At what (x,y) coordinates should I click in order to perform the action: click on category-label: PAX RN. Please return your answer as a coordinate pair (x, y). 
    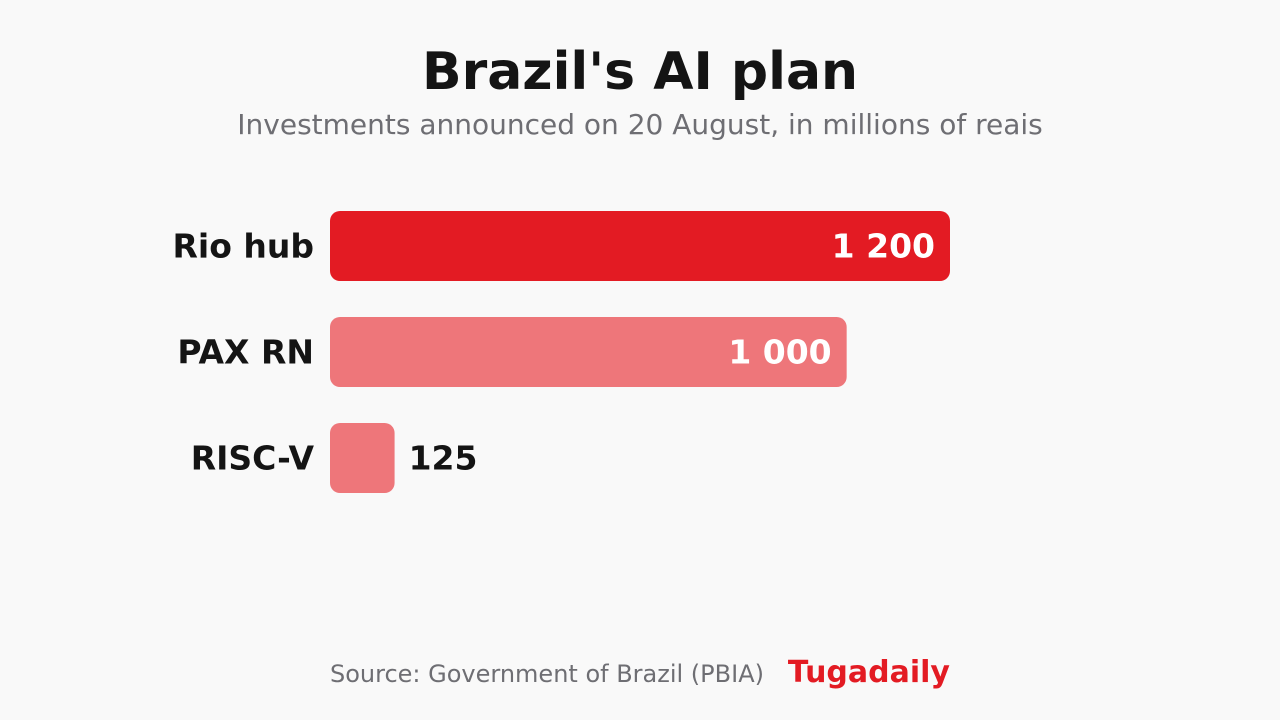
    Looking at the image, I should click on (245, 352).